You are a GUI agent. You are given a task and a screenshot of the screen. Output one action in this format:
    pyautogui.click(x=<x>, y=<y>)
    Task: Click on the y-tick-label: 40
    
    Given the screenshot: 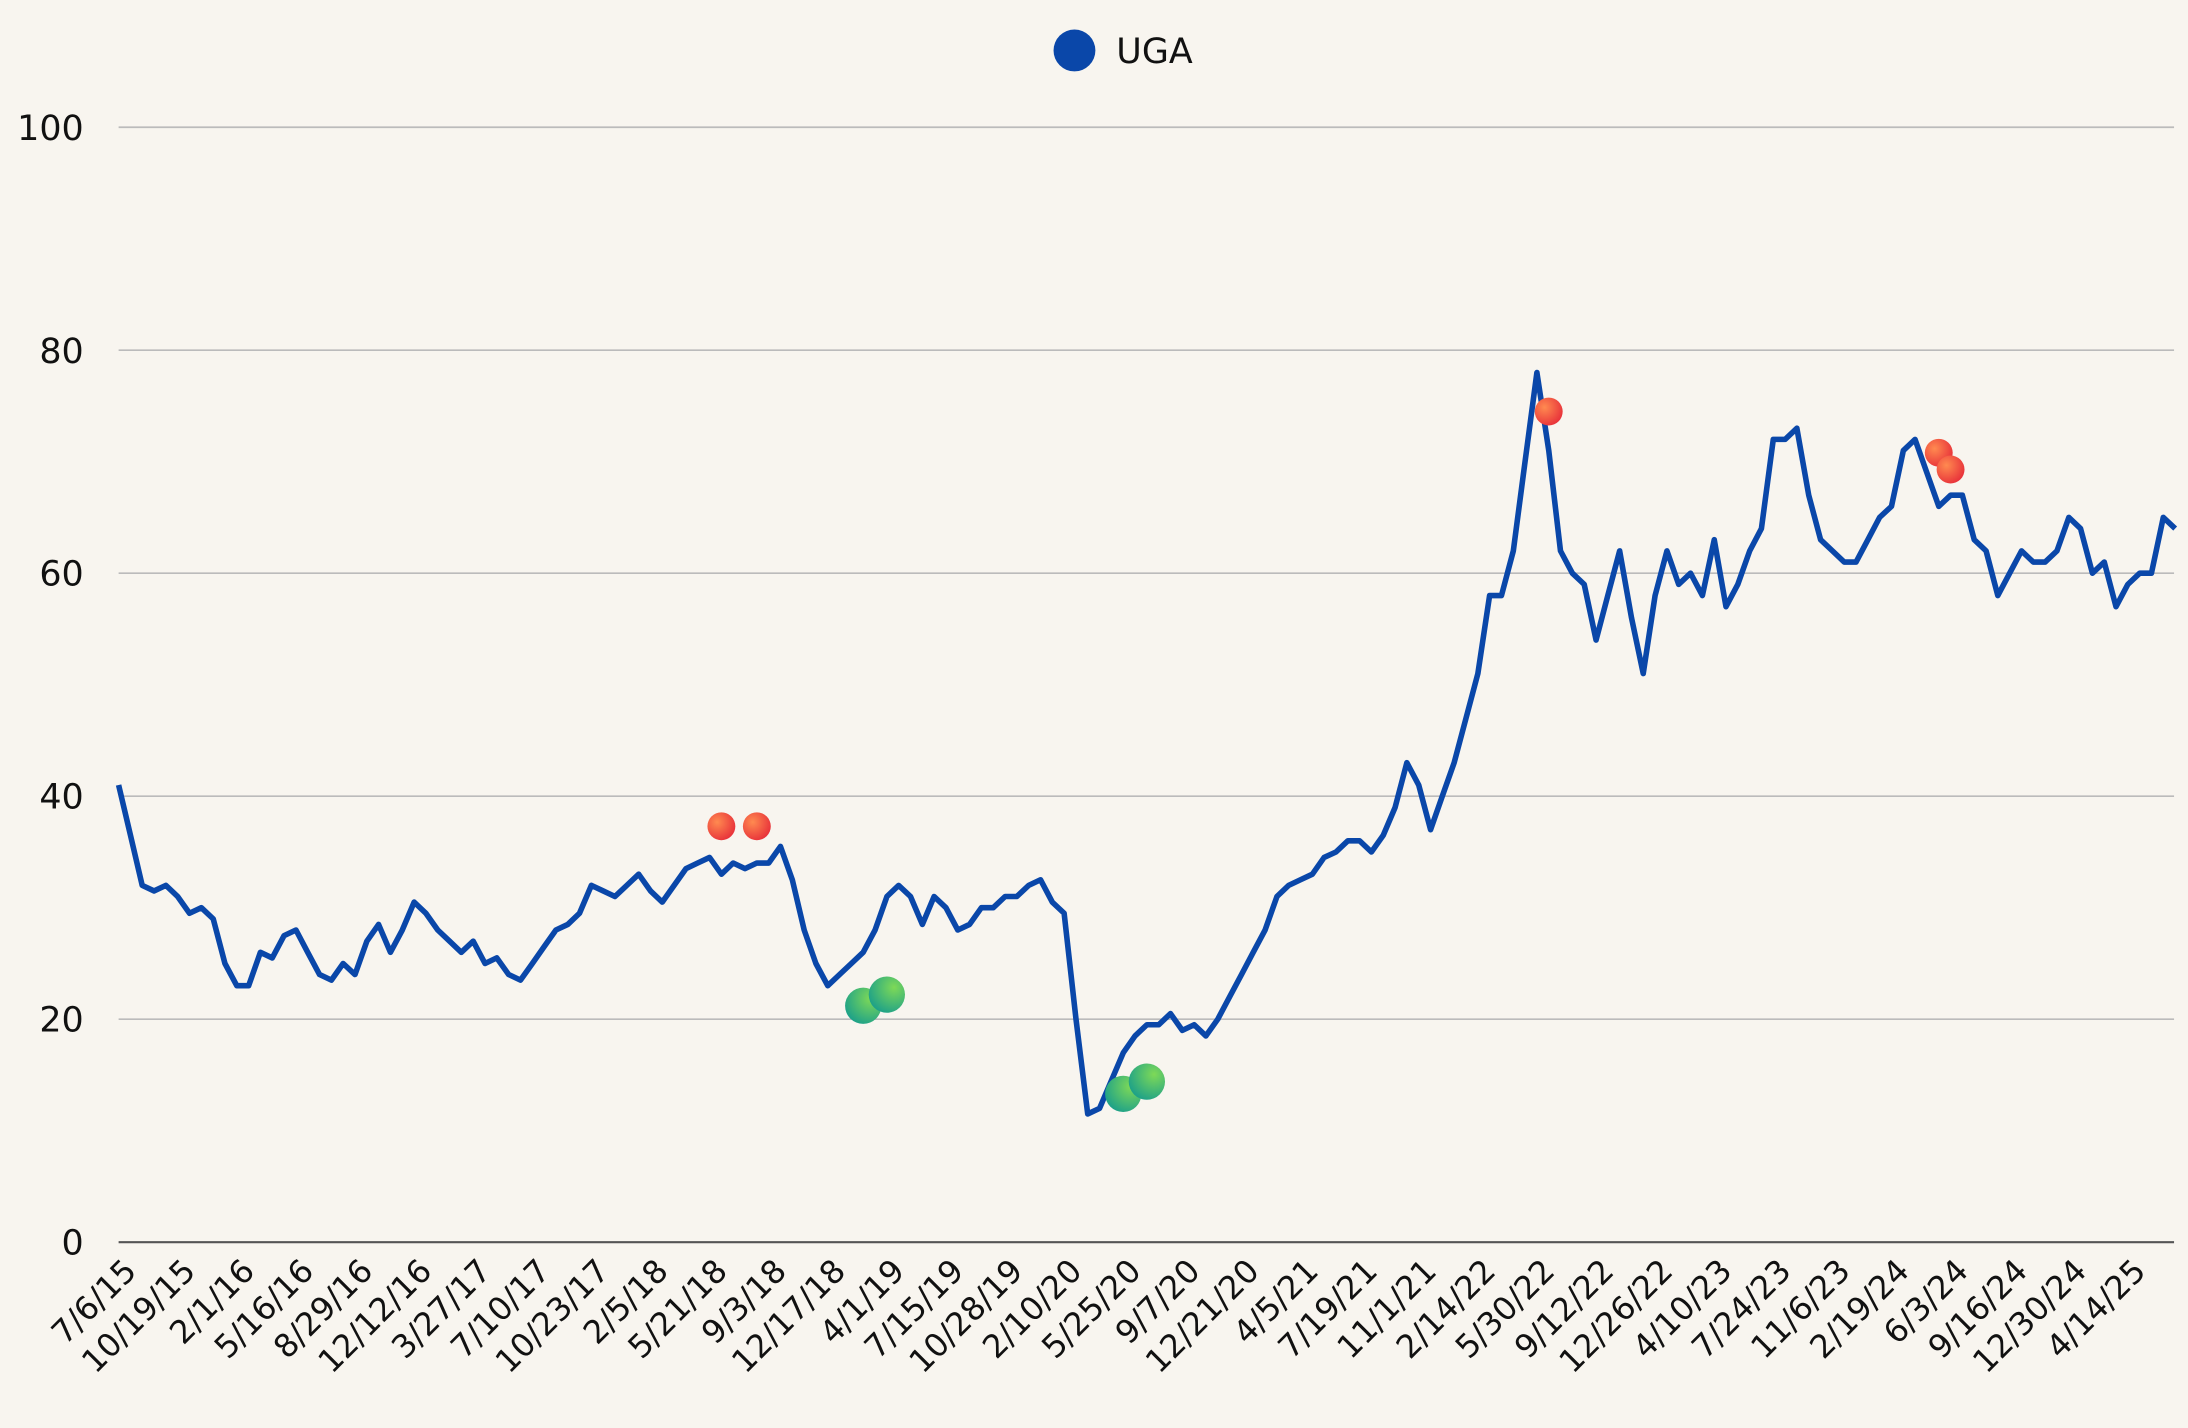 What is the action you would take?
    pyautogui.click(x=61, y=798)
    